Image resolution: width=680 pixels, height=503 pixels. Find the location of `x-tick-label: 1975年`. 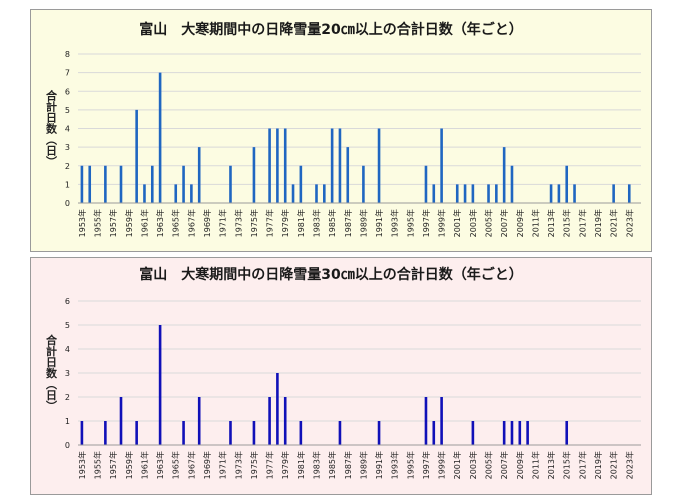

x-tick-label: 1975年 is located at coordinates (254, 223).